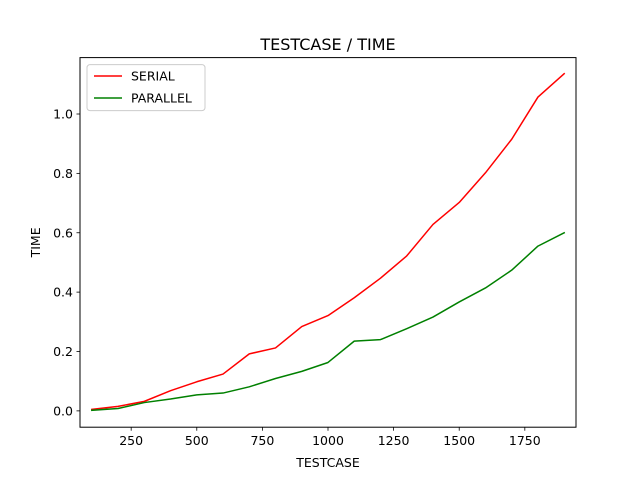 The width and height of the screenshot is (640, 480). I want to click on y-axis-label: TIME, so click(35, 242).